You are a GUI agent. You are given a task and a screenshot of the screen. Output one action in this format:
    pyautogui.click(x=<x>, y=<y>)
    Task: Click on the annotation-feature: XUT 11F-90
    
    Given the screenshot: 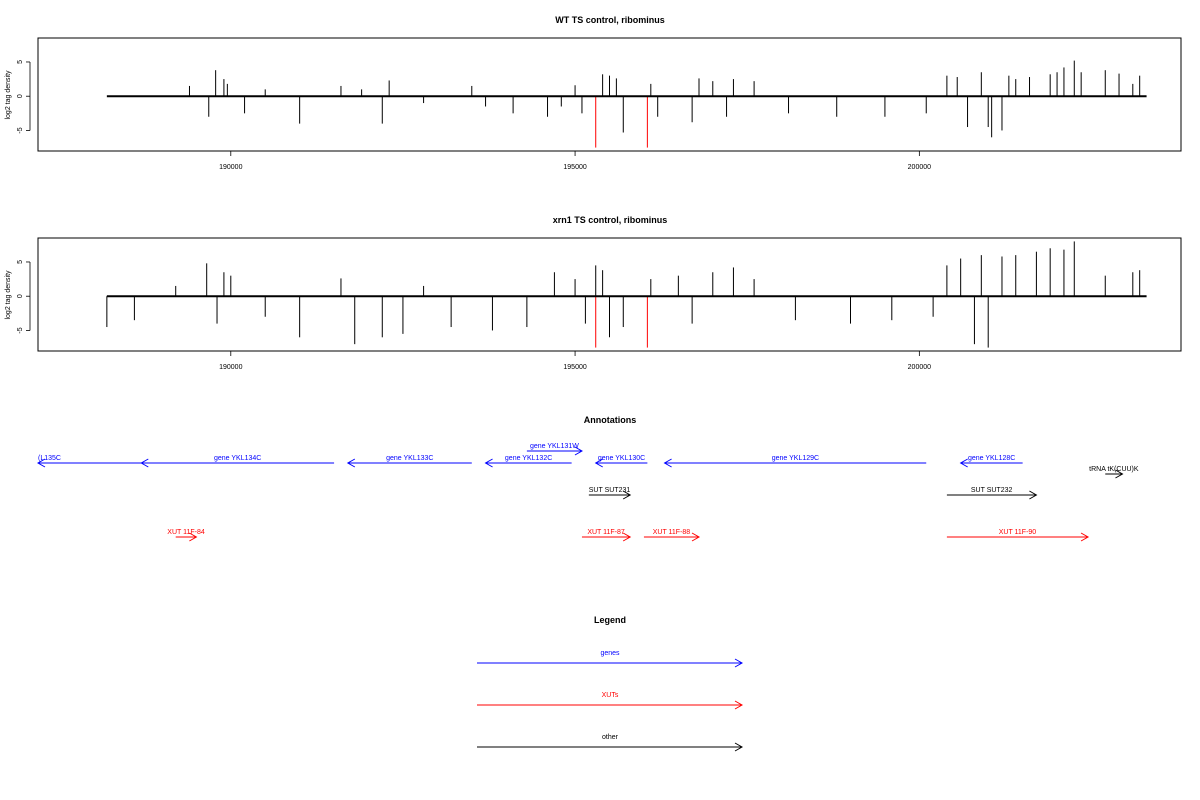 What is the action you would take?
    pyautogui.click(x=1018, y=535)
    